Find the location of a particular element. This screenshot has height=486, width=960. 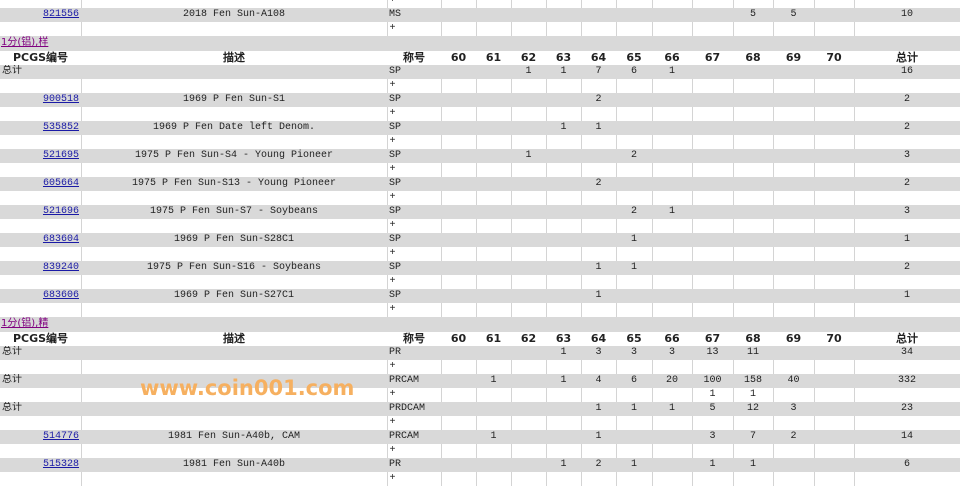

pcgs-number-link: 821556 is located at coordinates (60, 14).